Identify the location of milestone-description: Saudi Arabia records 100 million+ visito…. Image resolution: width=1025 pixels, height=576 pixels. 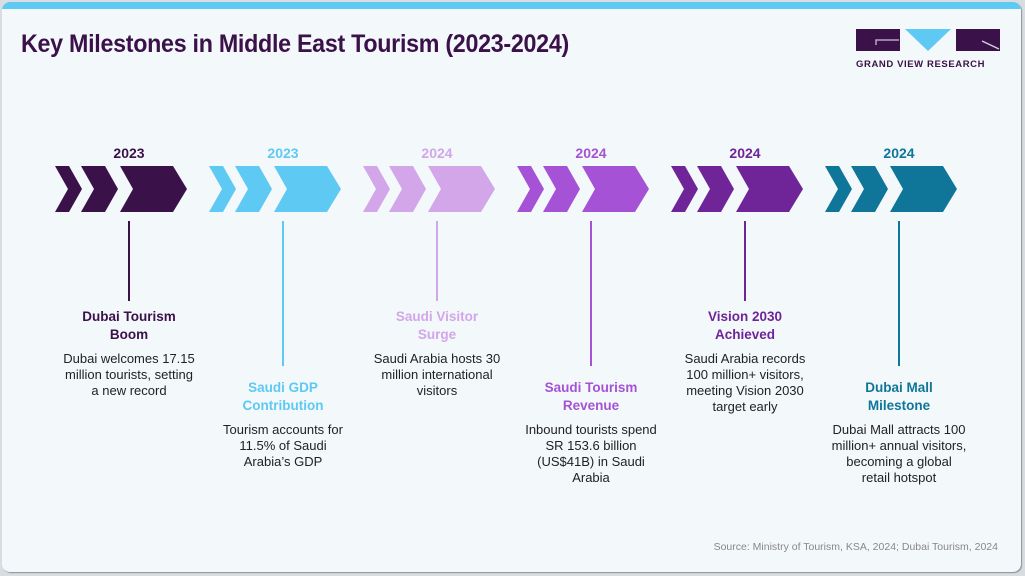
(745, 382).